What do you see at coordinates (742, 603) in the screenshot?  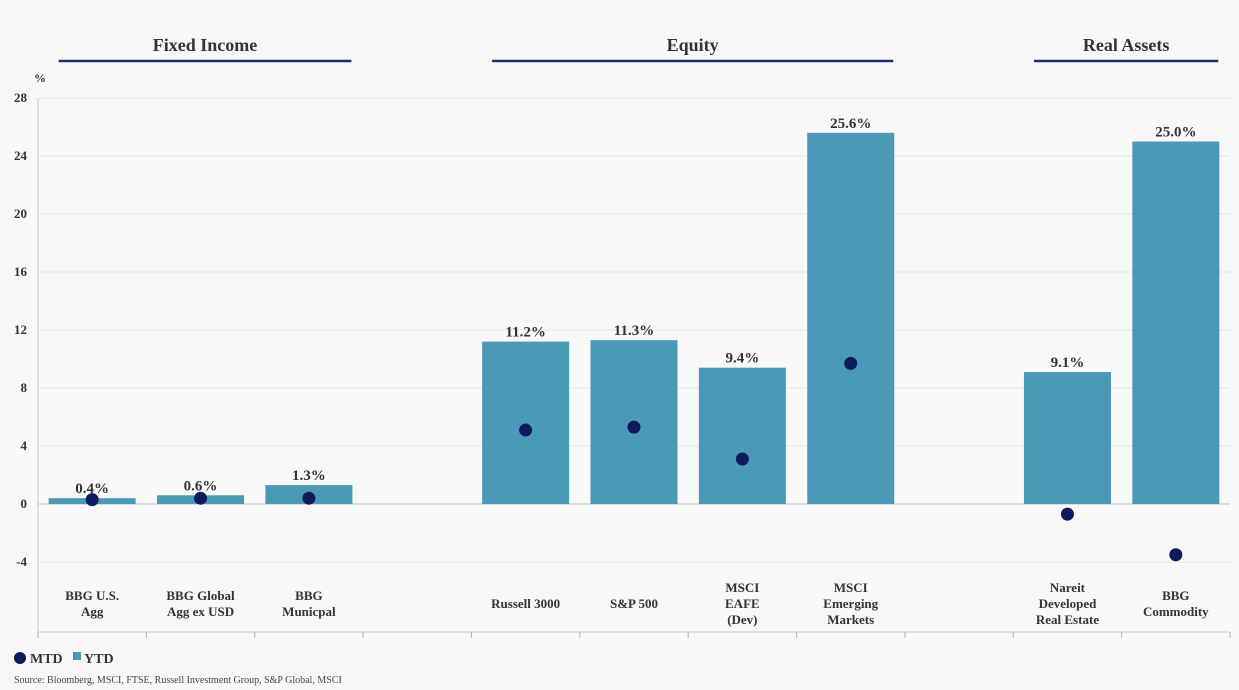 I see `category-label: MSCI EAFE (Dev)` at bounding box center [742, 603].